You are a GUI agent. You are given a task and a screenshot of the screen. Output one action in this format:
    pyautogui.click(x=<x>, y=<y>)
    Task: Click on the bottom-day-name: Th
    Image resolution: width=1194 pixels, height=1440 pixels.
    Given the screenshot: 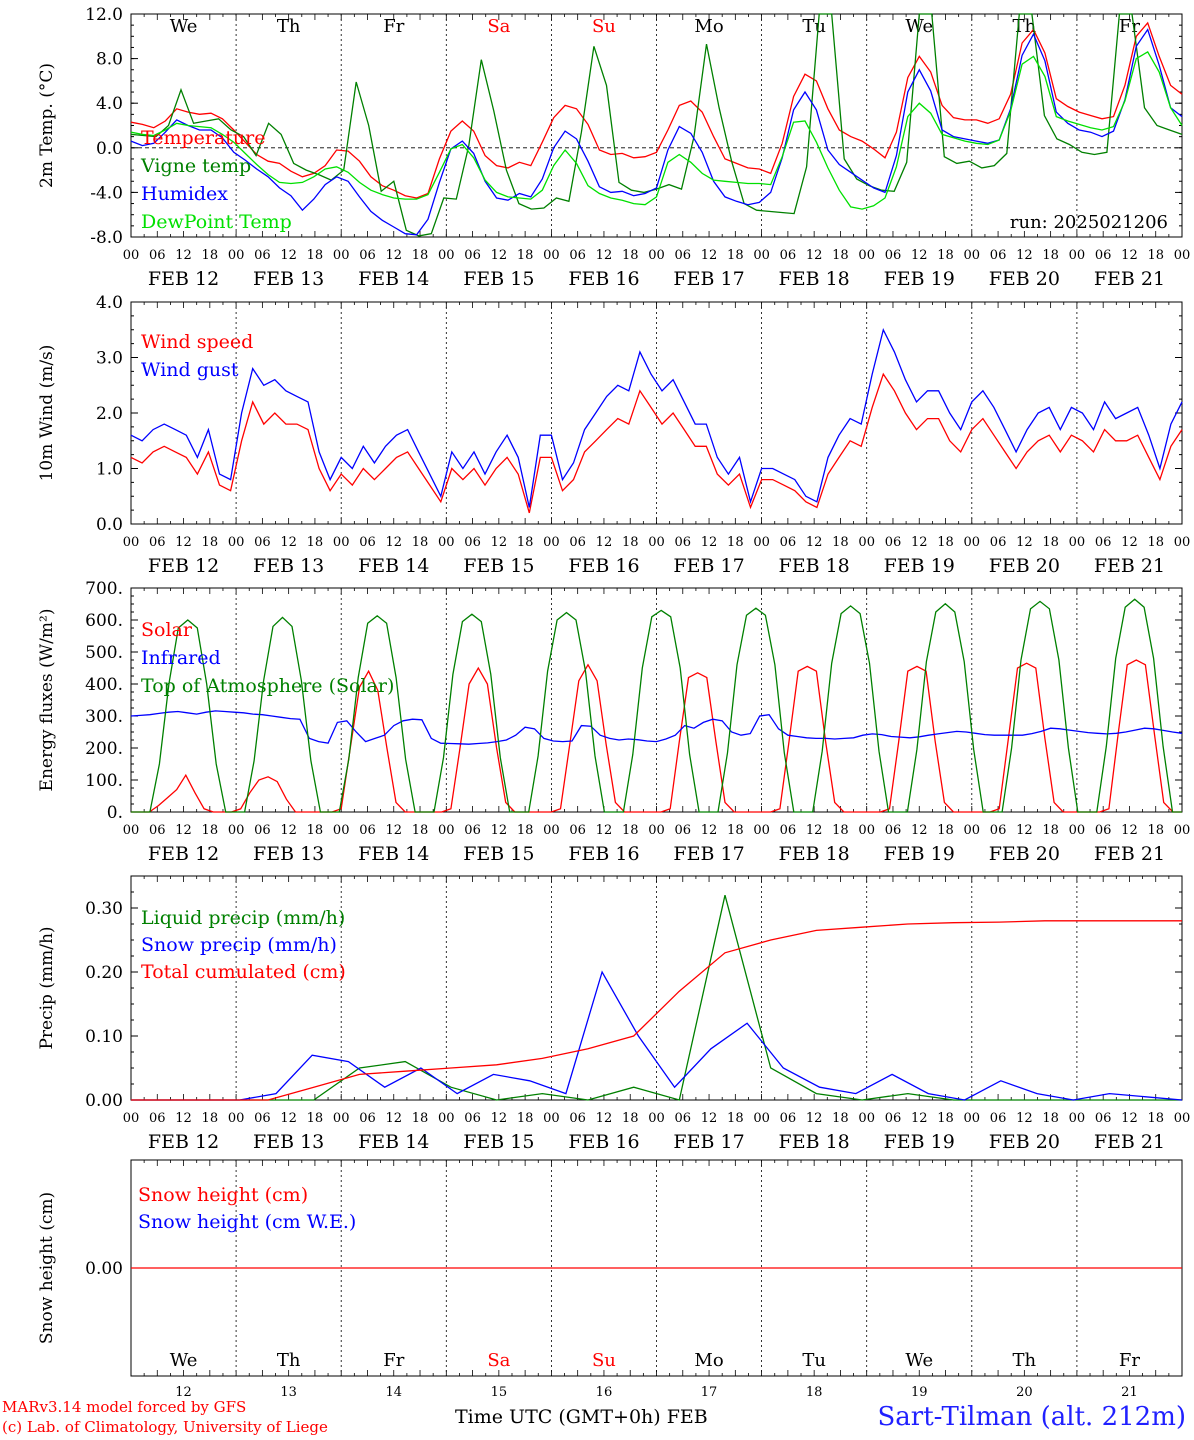 What is the action you would take?
    pyautogui.click(x=289, y=1360)
    